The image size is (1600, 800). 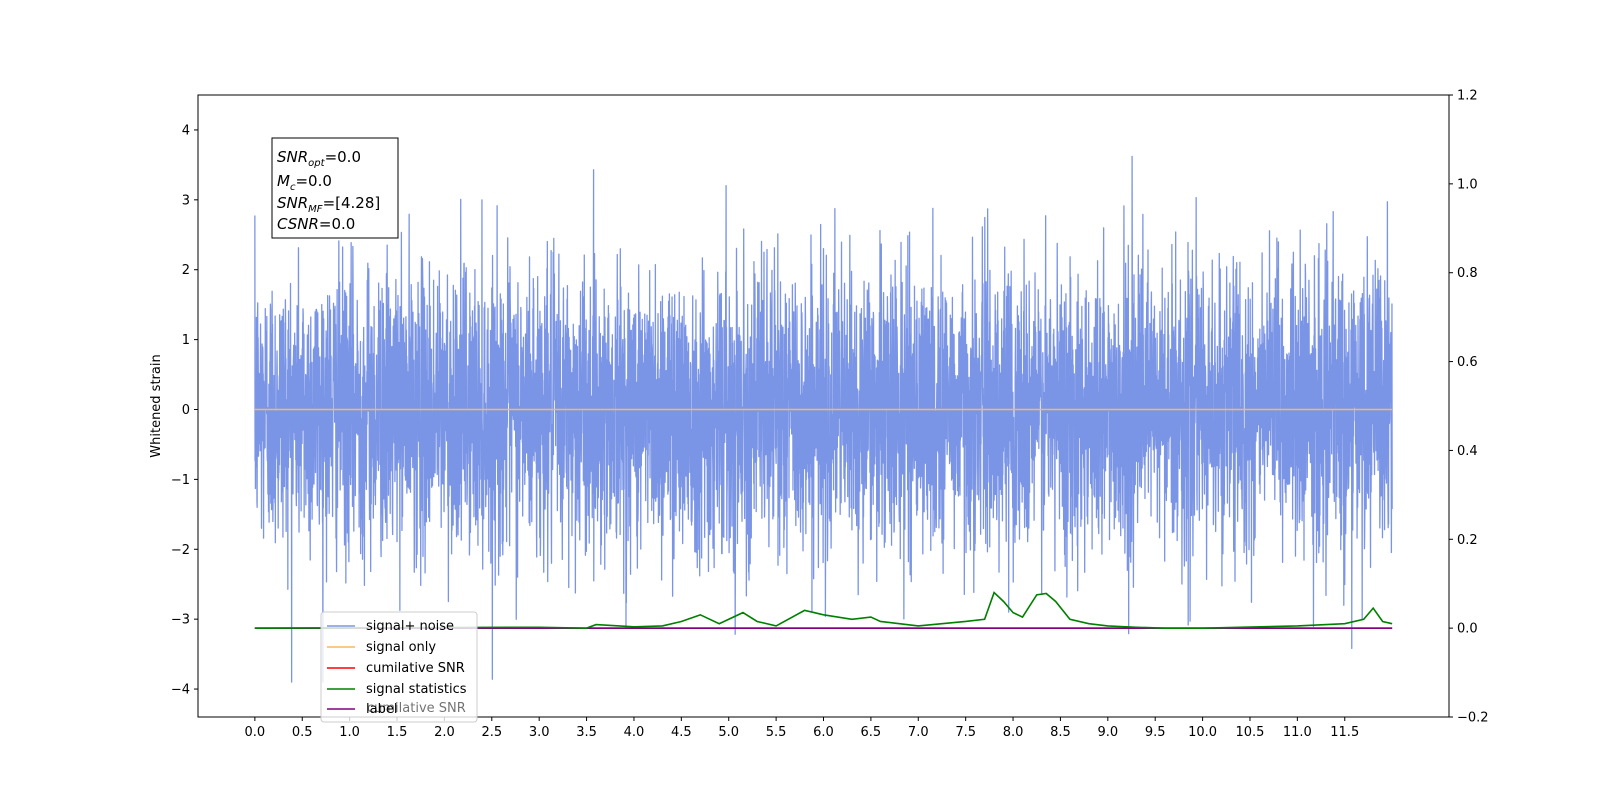 What do you see at coordinates (965, 732) in the screenshot?
I see `x-tick-label: 7.5` at bounding box center [965, 732].